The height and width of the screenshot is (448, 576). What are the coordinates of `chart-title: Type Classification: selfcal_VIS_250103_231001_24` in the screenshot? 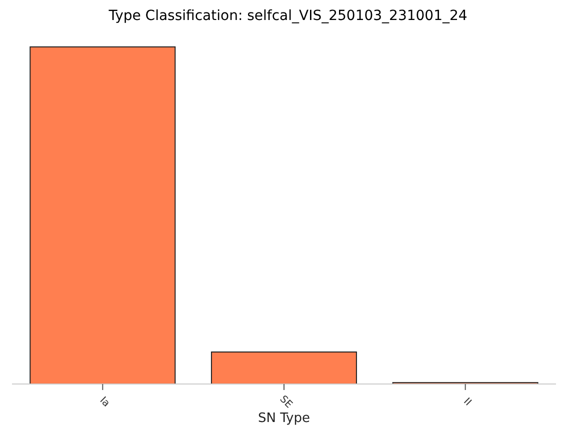 It's located at (288, 17).